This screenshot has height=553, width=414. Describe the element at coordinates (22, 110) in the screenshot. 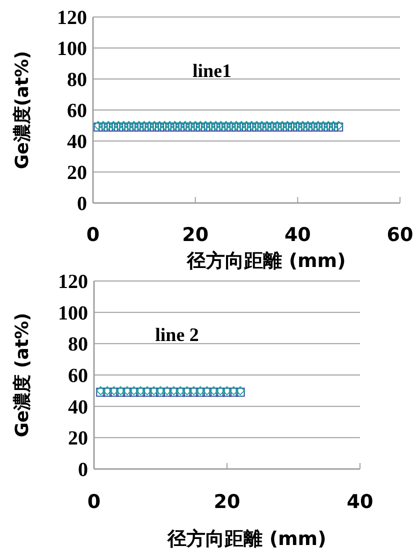

I see `y-axis-title: Ge濃度(at%)` at that location.